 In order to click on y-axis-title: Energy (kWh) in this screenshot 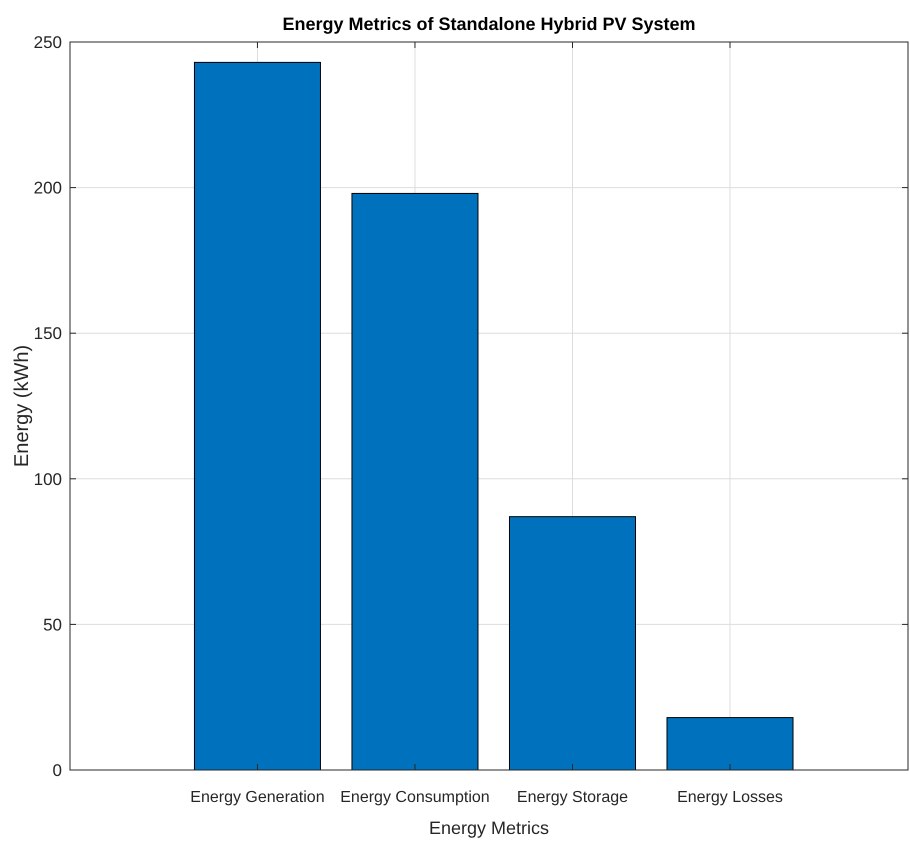, I will do `click(22, 406)`.